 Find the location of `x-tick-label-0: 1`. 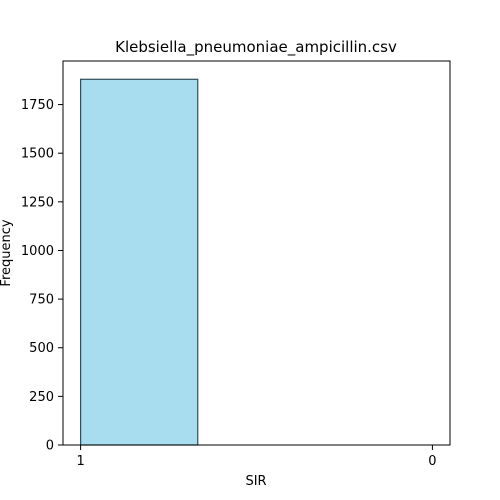

x-tick-label-0: 1 is located at coordinates (80, 461).